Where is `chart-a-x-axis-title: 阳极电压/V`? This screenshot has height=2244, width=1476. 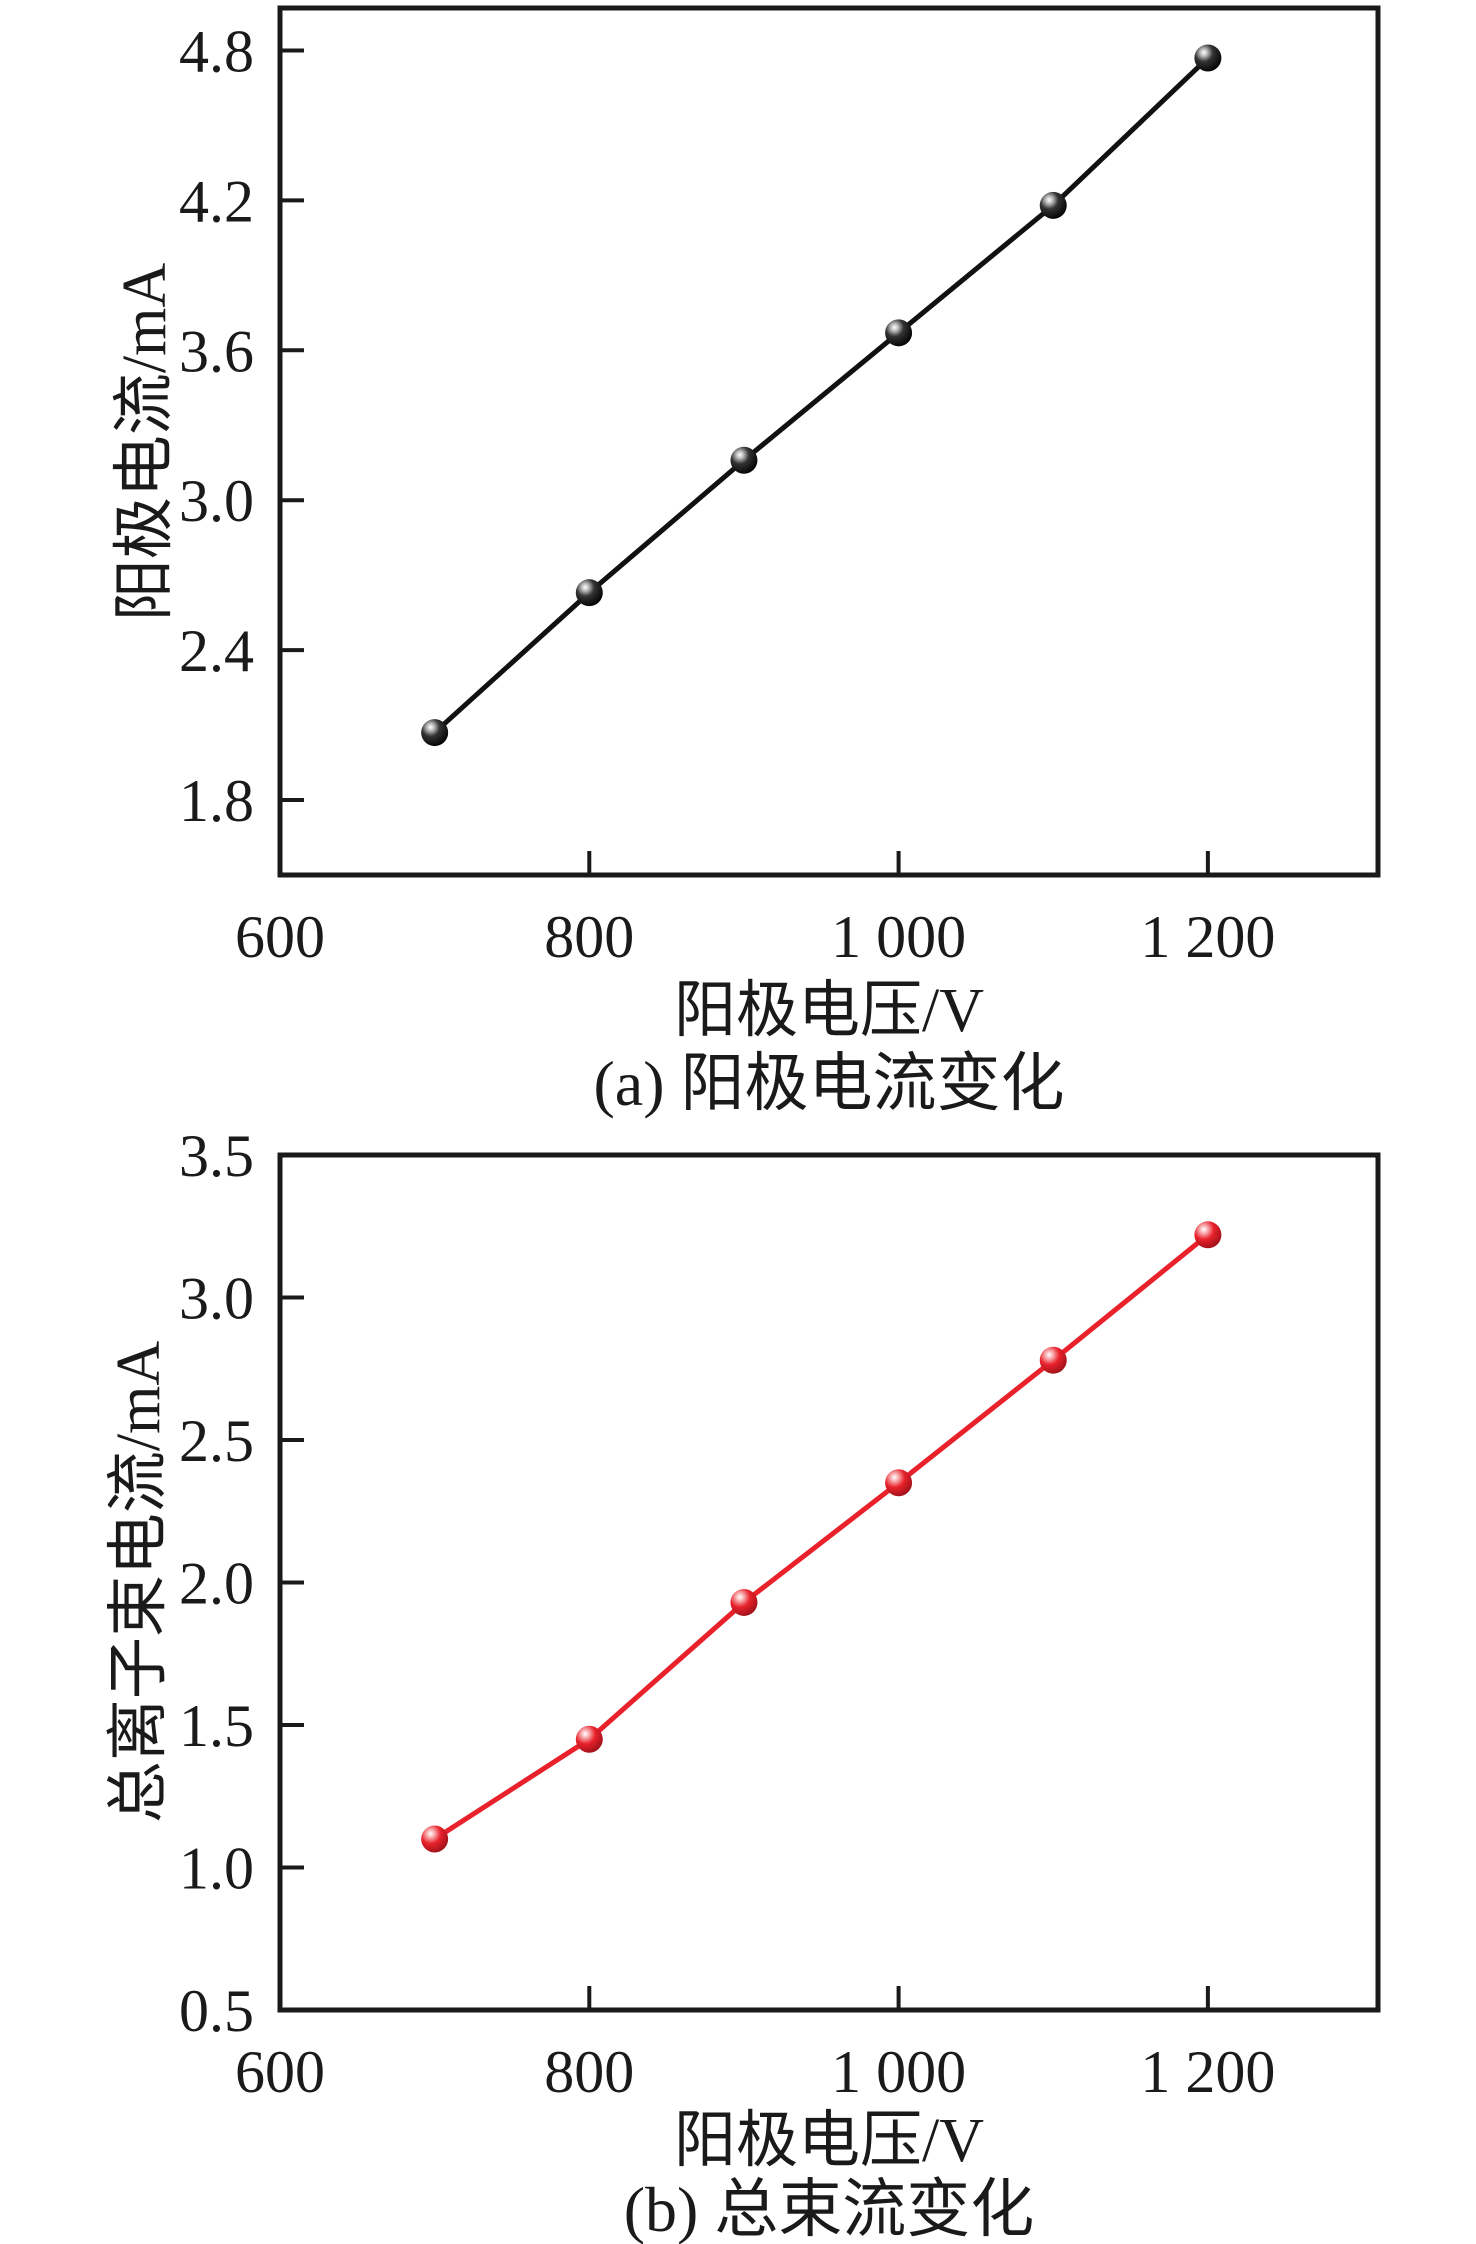
chart-a-x-axis-title: 阳极电压/V is located at coordinates (828, 1011).